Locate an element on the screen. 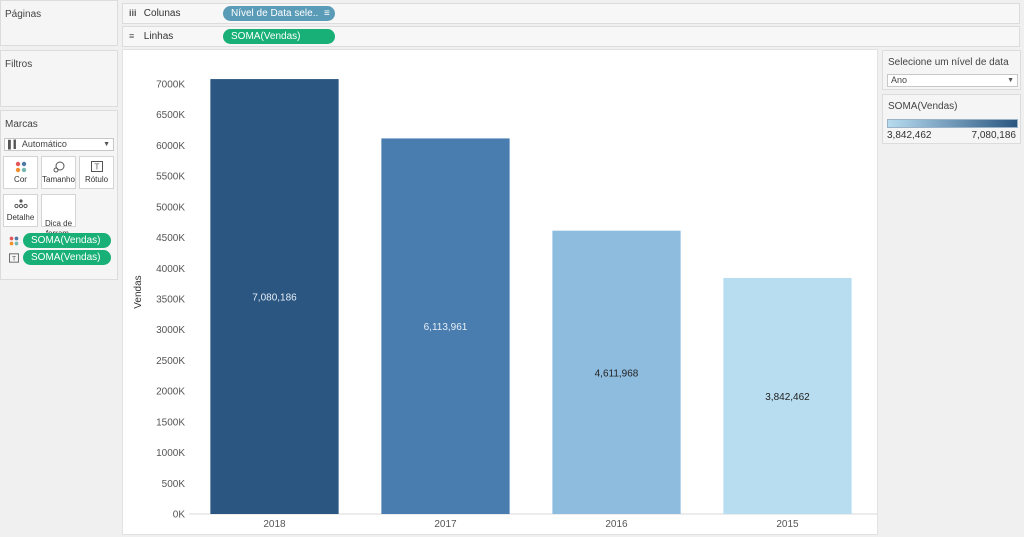  bar-value-label: 7,080,186 is located at coordinates (274, 298).